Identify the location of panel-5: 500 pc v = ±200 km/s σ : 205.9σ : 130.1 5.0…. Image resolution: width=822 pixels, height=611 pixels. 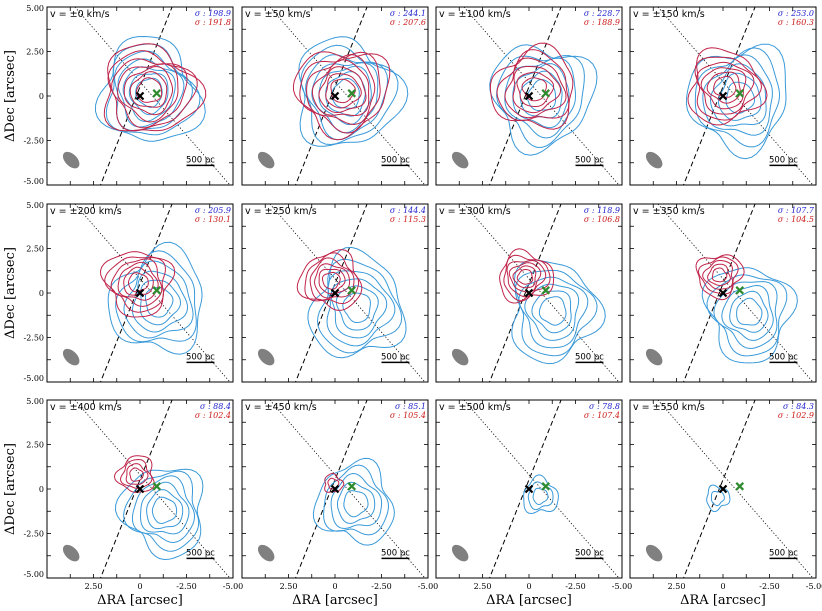
(128, 292).